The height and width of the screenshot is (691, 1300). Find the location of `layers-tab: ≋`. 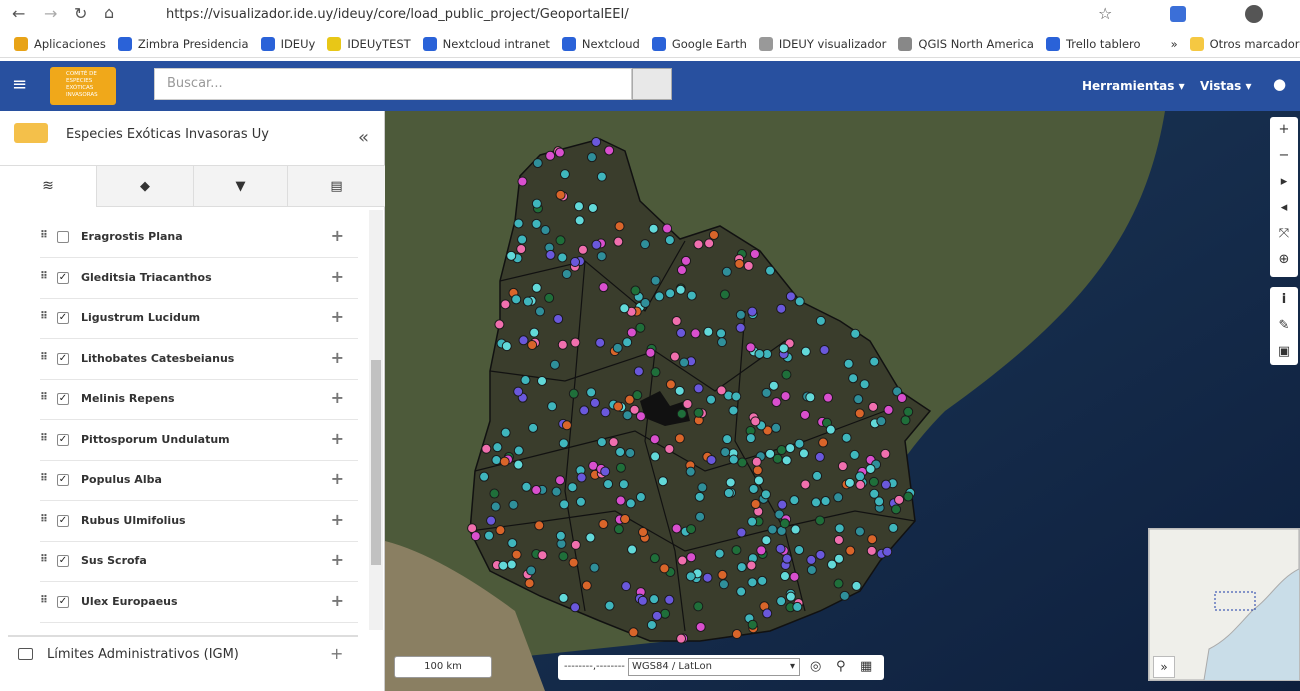

layers-tab: ≋ is located at coordinates (48, 186).